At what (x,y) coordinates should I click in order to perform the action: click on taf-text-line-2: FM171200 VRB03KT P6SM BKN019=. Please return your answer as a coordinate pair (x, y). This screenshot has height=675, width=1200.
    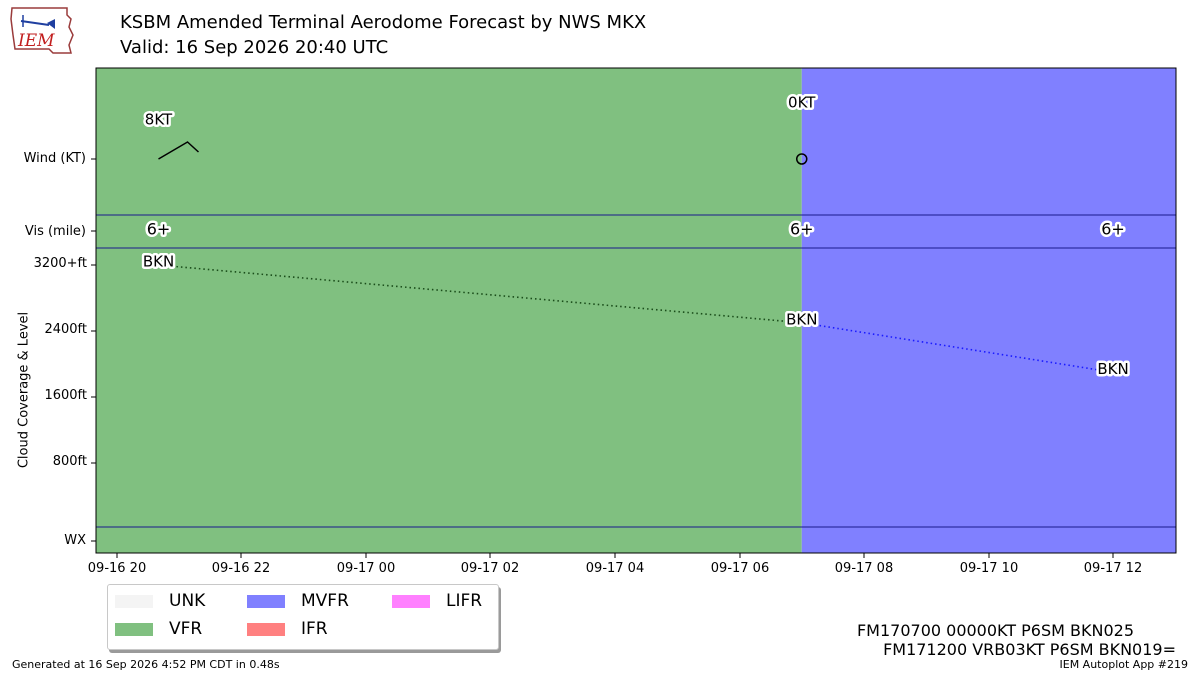
    Looking at the image, I should click on (1029, 649).